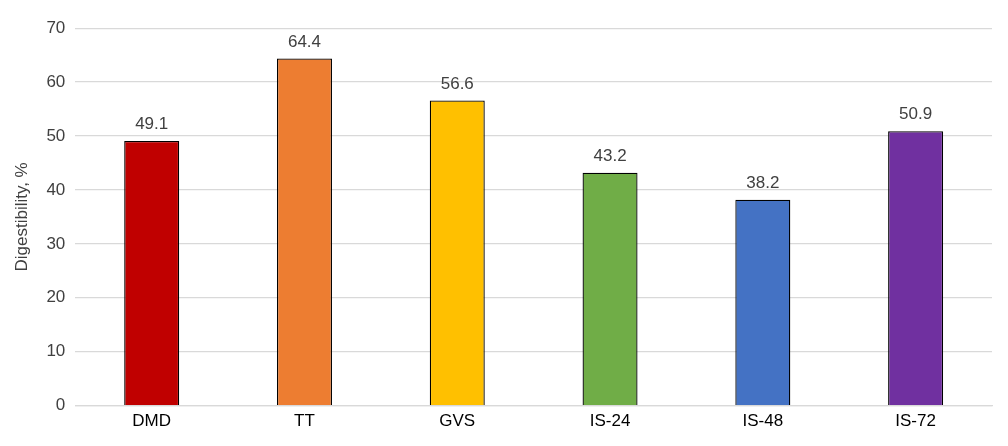  What do you see at coordinates (610, 155) in the screenshot?
I see `data-label: 43.2` at bounding box center [610, 155].